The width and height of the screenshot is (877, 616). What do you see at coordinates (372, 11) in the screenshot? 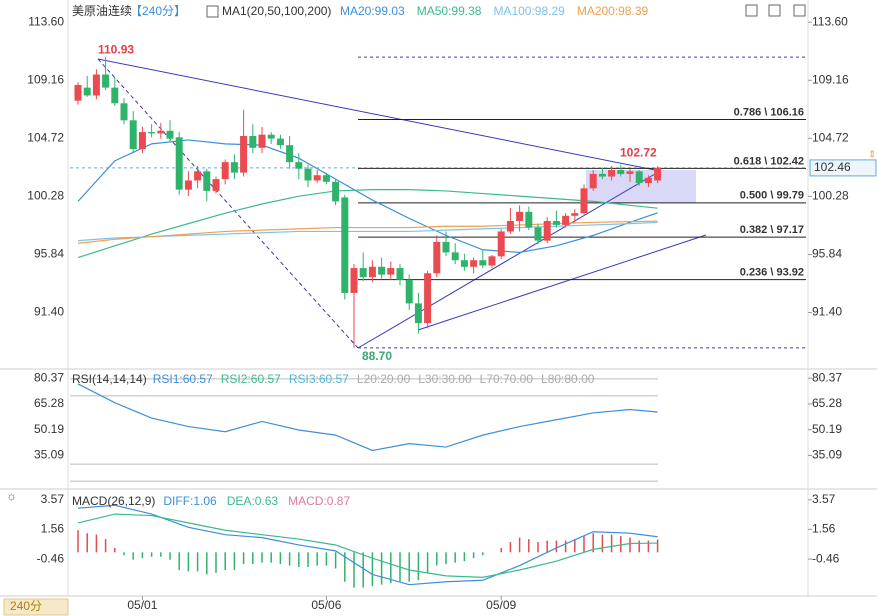
I see `legend-entry: MA20:99.03` at bounding box center [372, 11].